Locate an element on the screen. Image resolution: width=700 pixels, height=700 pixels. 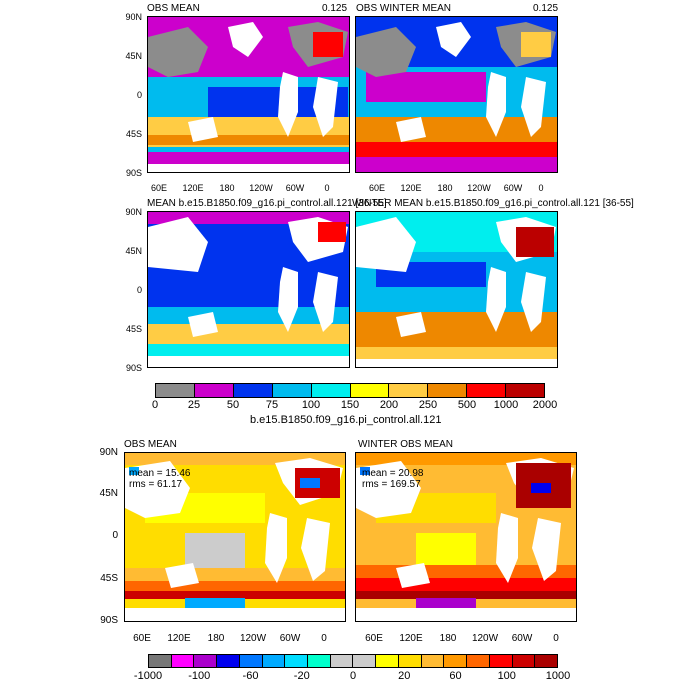
rms-stat: rms = 61.17 is located at coordinates (156, 484).